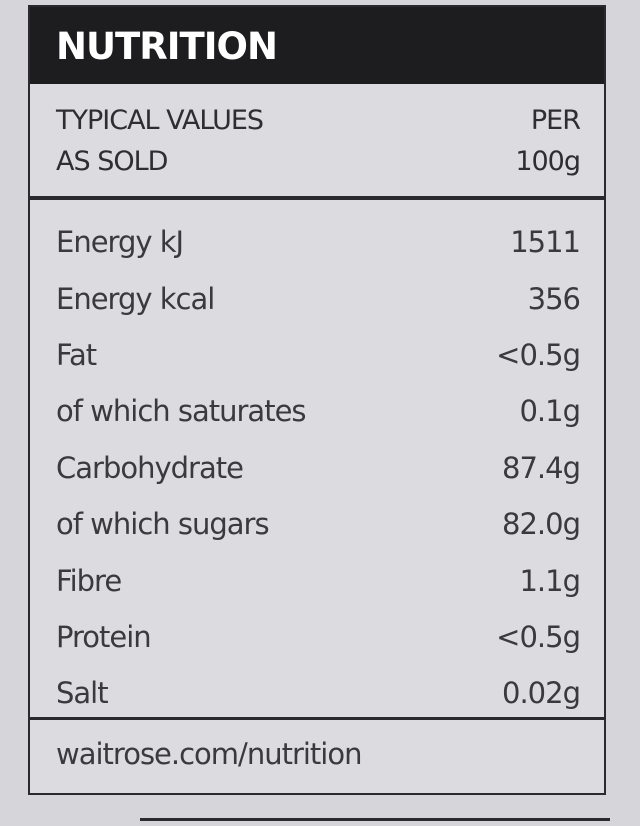 Image resolution: width=640 pixels, height=826 pixels. What do you see at coordinates (541, 524) in the screenshot?
I see `nutrient-value: 82.0g` at bounding box center [541, 524].